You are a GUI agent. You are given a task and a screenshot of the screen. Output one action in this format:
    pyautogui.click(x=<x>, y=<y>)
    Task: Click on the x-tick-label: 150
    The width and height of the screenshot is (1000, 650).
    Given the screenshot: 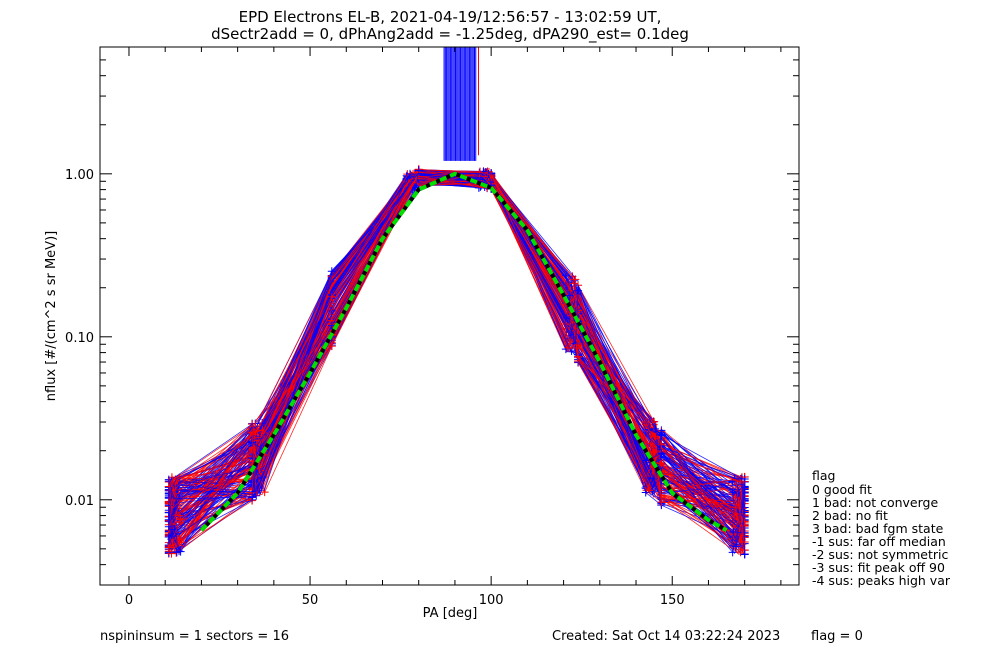 What is the action you would take?
    pyautogui.click(x=672, y=600)
    